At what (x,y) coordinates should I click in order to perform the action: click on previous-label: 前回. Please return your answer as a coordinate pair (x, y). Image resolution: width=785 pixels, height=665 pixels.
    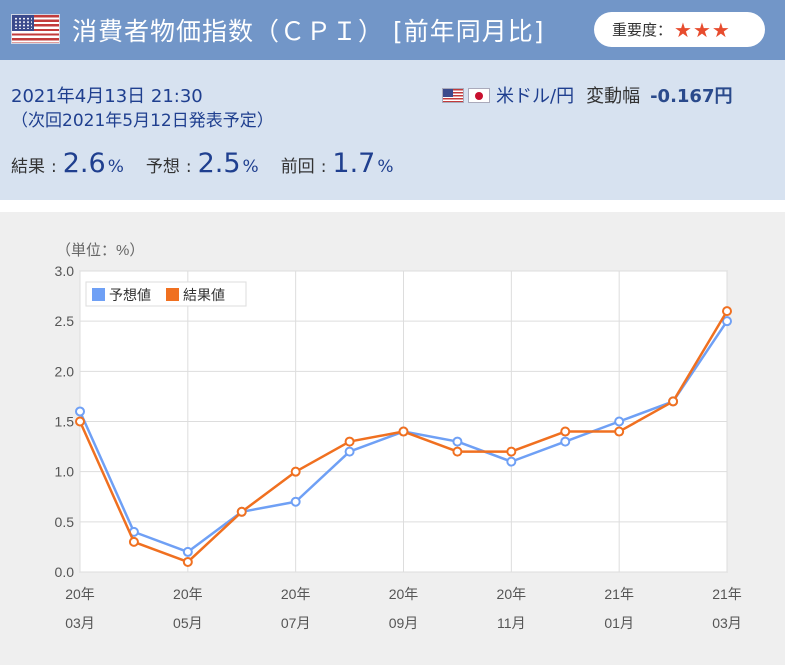
    Looking at the image, I should click on (297, 167).